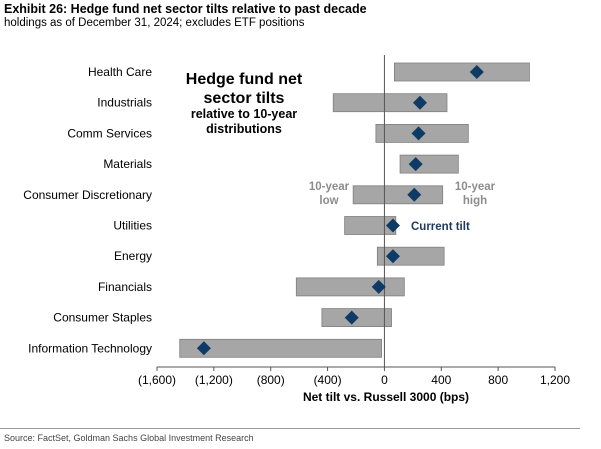 The width and height of the screenshot is (601, 449). I want to click on x-tick-label: 400, so click(441, 380).